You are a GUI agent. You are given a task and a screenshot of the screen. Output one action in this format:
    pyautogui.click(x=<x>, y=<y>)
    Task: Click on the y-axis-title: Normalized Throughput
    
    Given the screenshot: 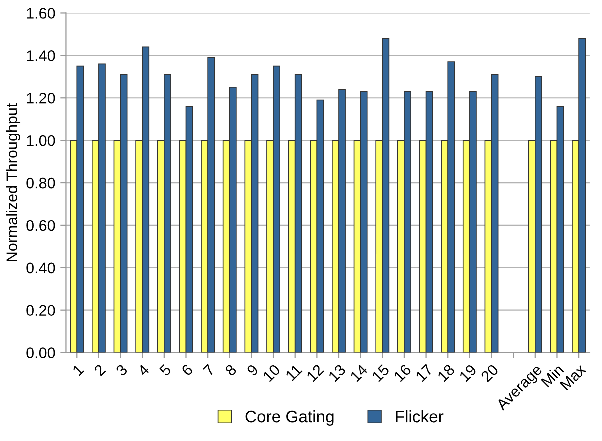 What is the action you would take?
    pyautogui.click(x=13, y=182)
    